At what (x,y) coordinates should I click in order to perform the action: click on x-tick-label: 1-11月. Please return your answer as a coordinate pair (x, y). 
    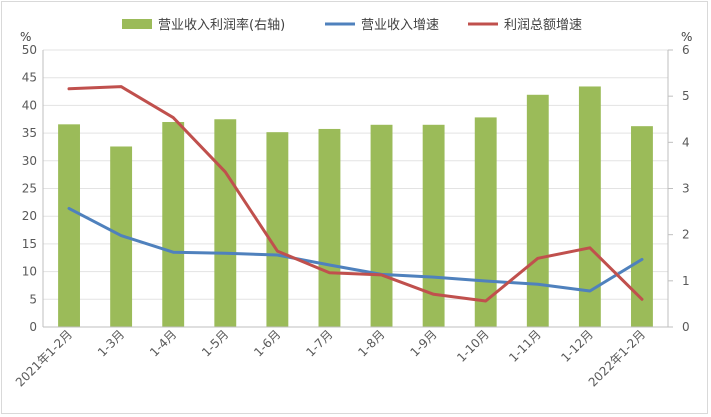
    Looking at the image, I should click on (525, 346).